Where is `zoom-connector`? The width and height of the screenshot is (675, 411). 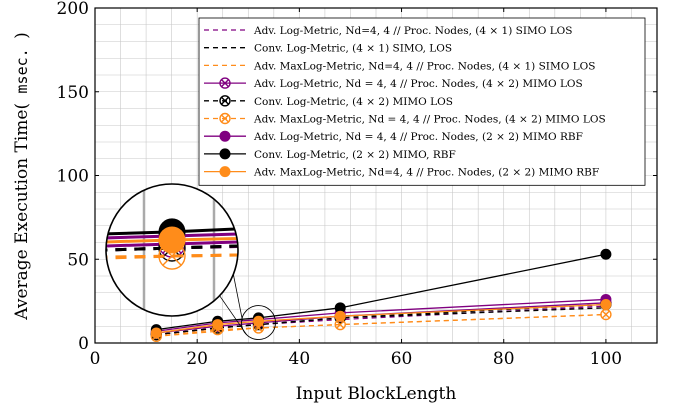 zoom-connector is located at coordinates (237, 297).